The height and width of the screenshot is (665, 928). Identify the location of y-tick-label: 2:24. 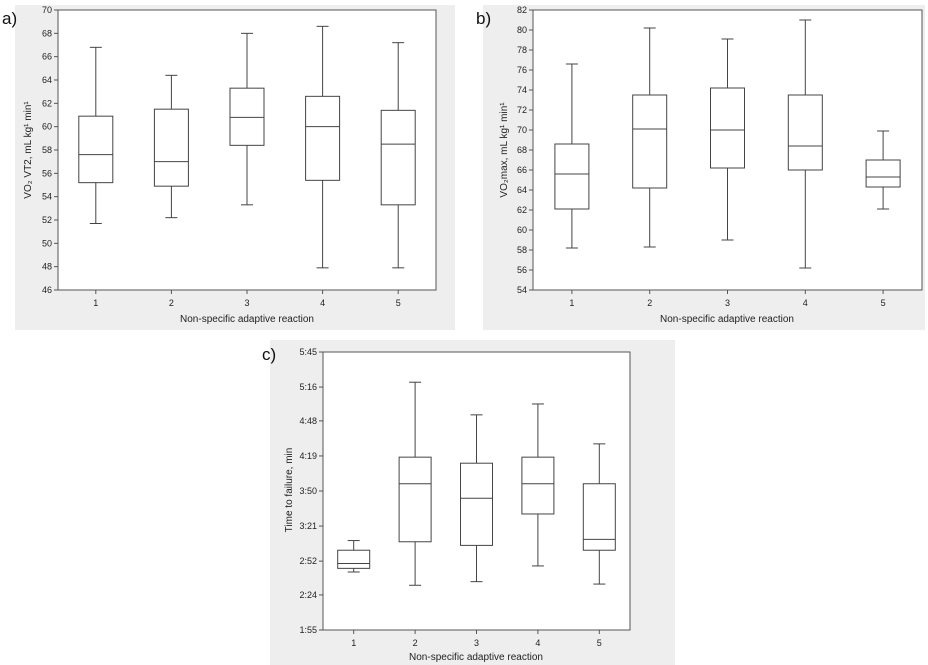
(308, 595).